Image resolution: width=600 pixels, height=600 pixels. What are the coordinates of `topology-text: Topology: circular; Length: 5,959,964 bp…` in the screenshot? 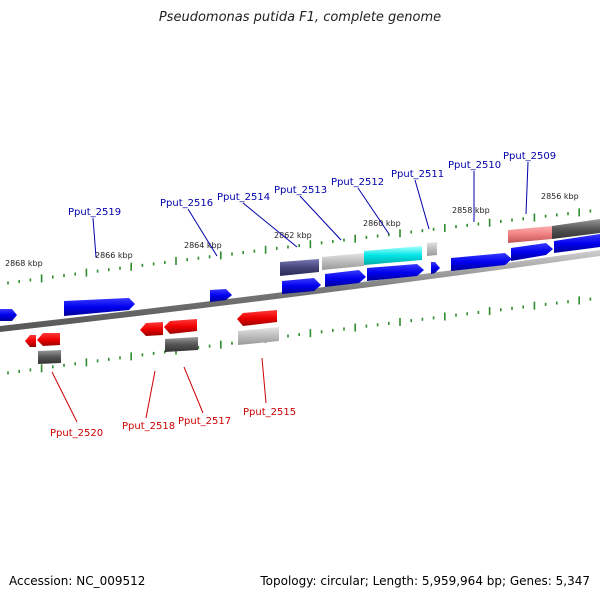 It's located at (425, 581).